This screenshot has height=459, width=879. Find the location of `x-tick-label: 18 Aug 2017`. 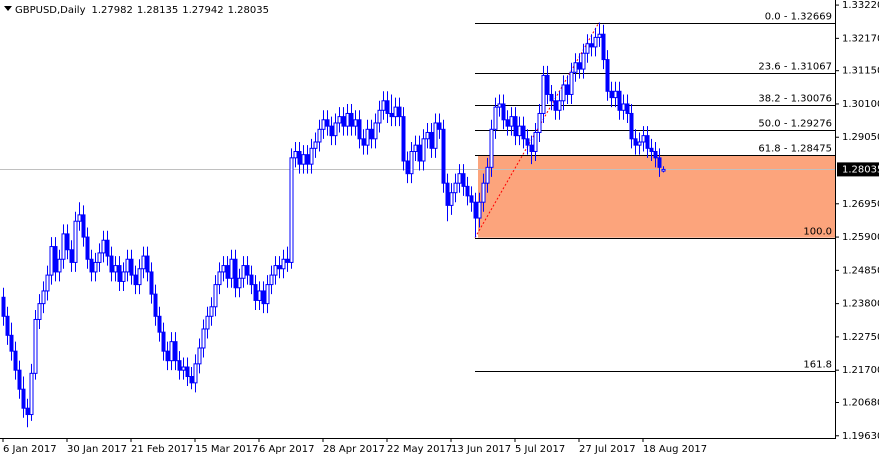

x-tick-label: 18 Aug 2017 is located at coordinates (675, 449).